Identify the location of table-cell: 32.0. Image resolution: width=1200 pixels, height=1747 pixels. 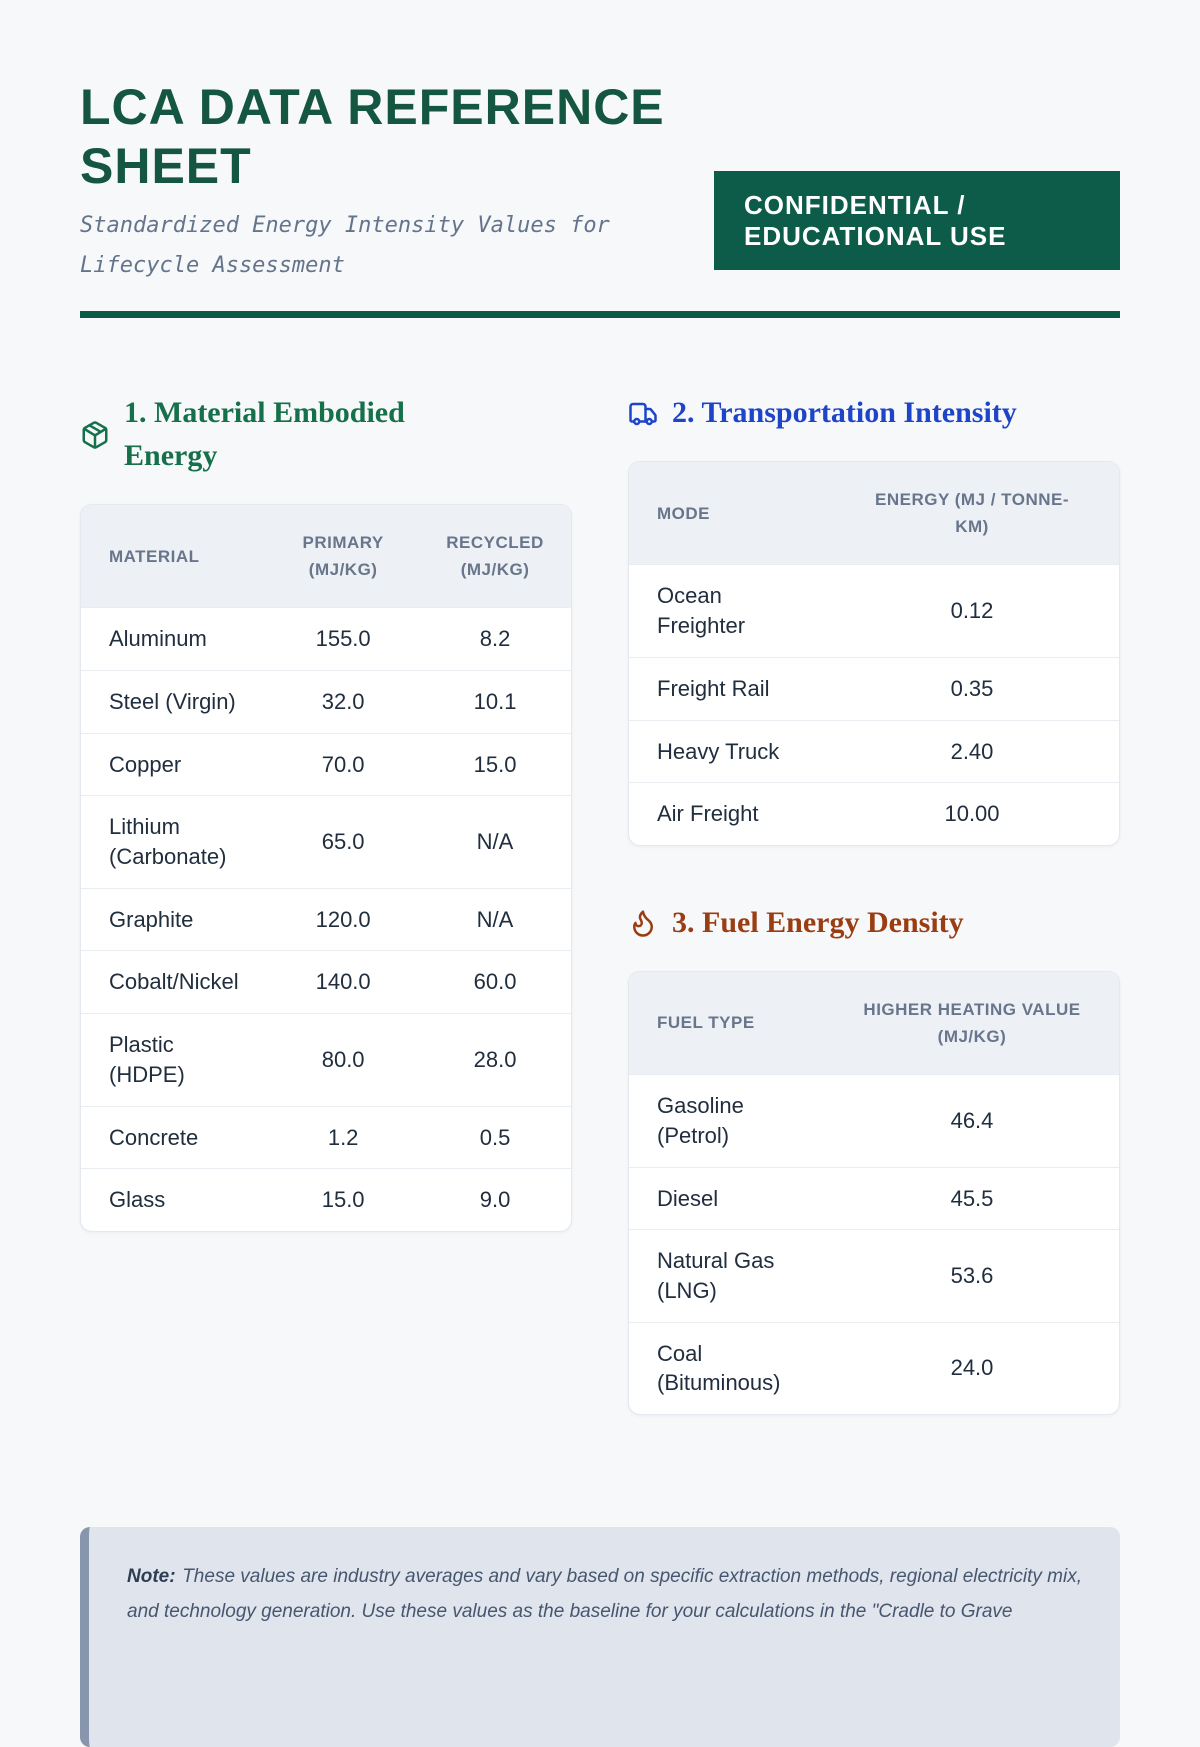
(343, 702).